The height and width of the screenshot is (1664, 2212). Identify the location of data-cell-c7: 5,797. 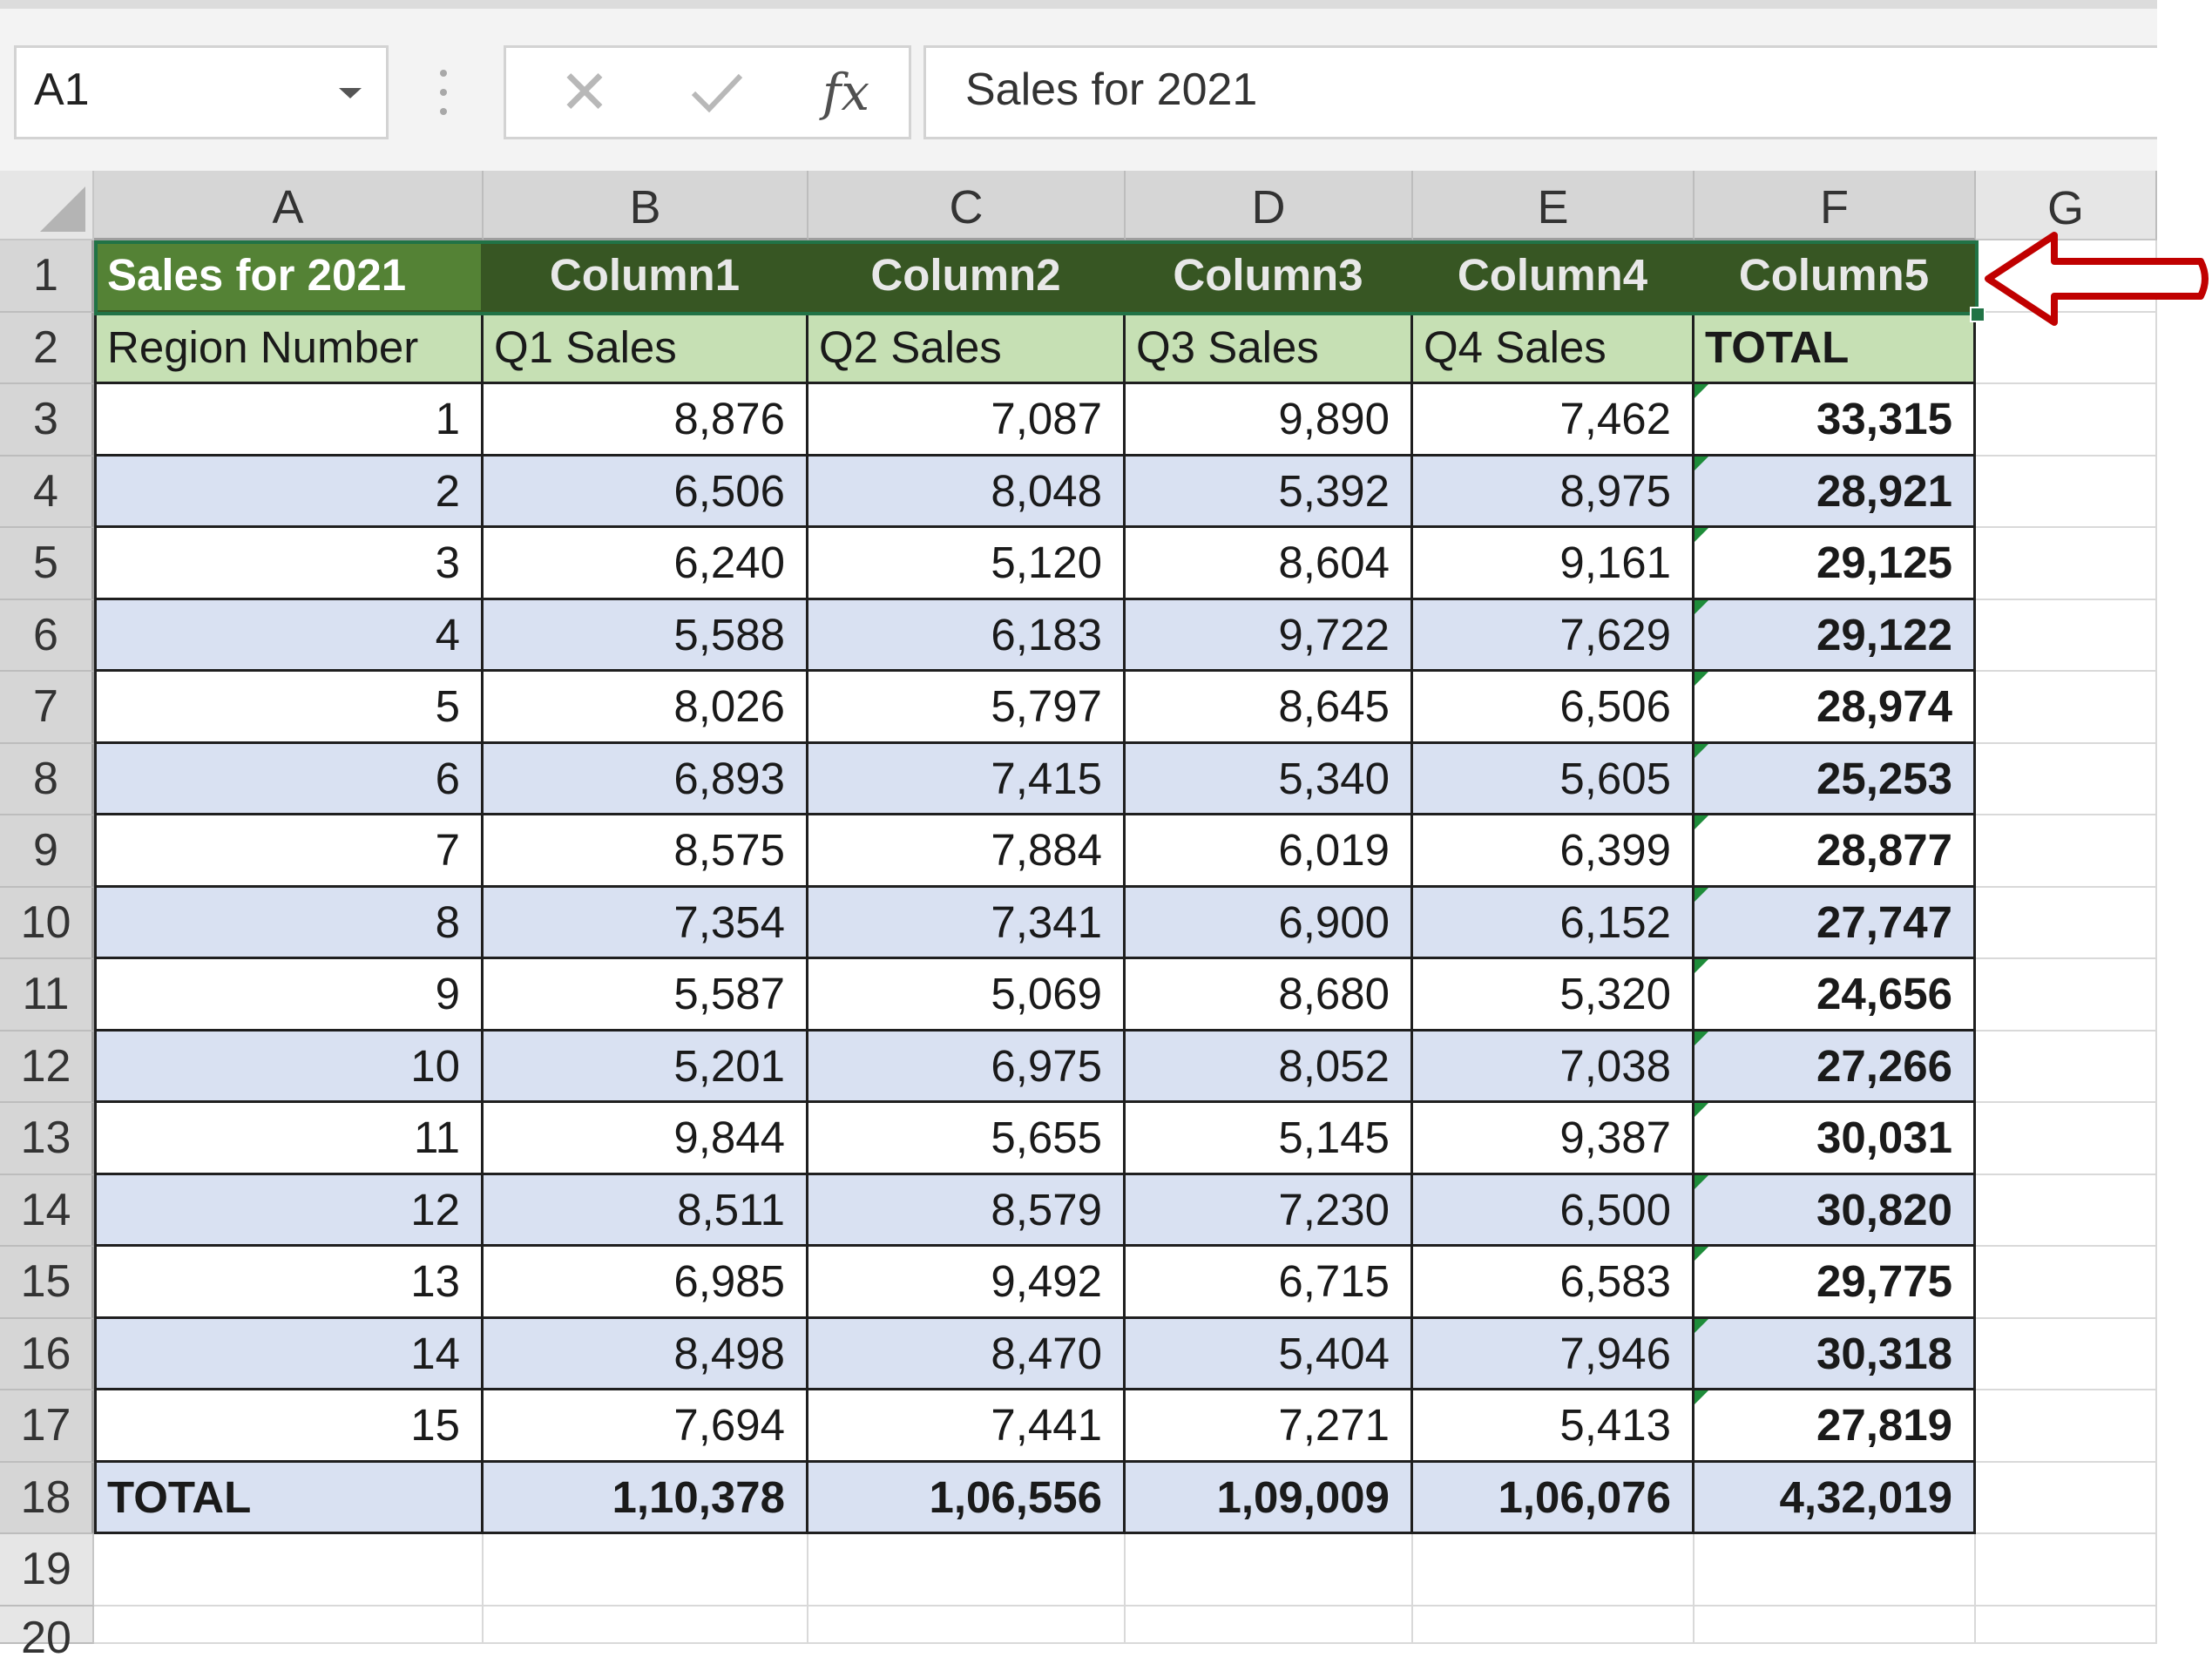
(967, 708).